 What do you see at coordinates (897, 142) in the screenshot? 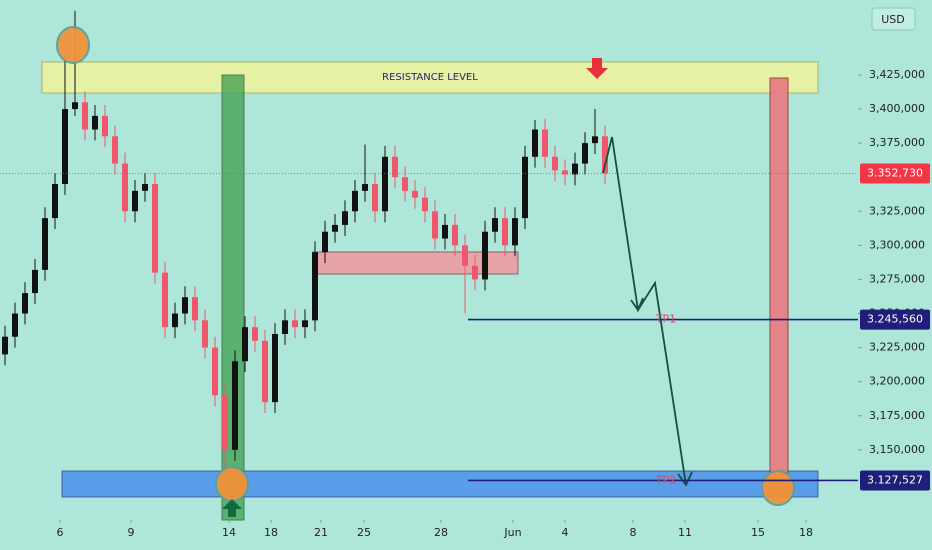
I see `y-tick-label: 3,375,000` at bounding box center [897, 142].